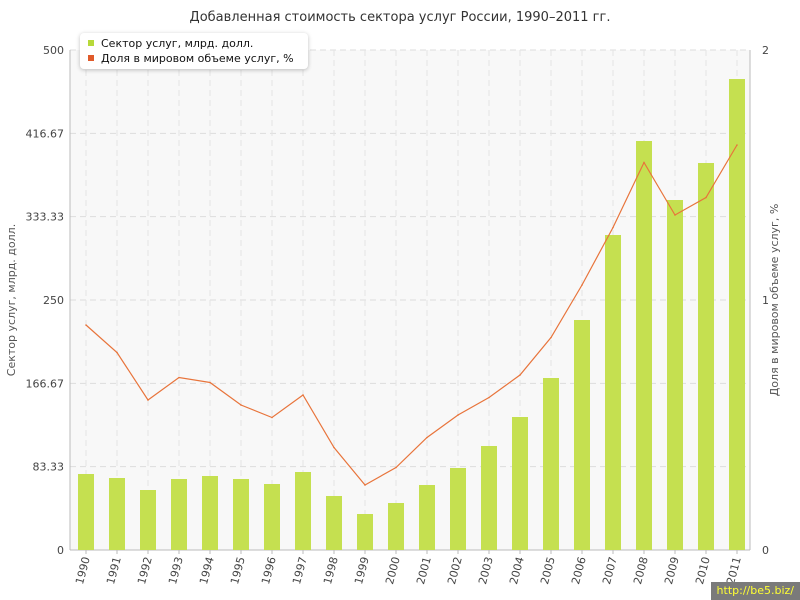 Image resolution: width=800 pixels, height=600 pixels. What do you see at coordinates (331, 570) in the screenshot?
I see `x-tick-label: 1998` at bounding box center [331, 570].